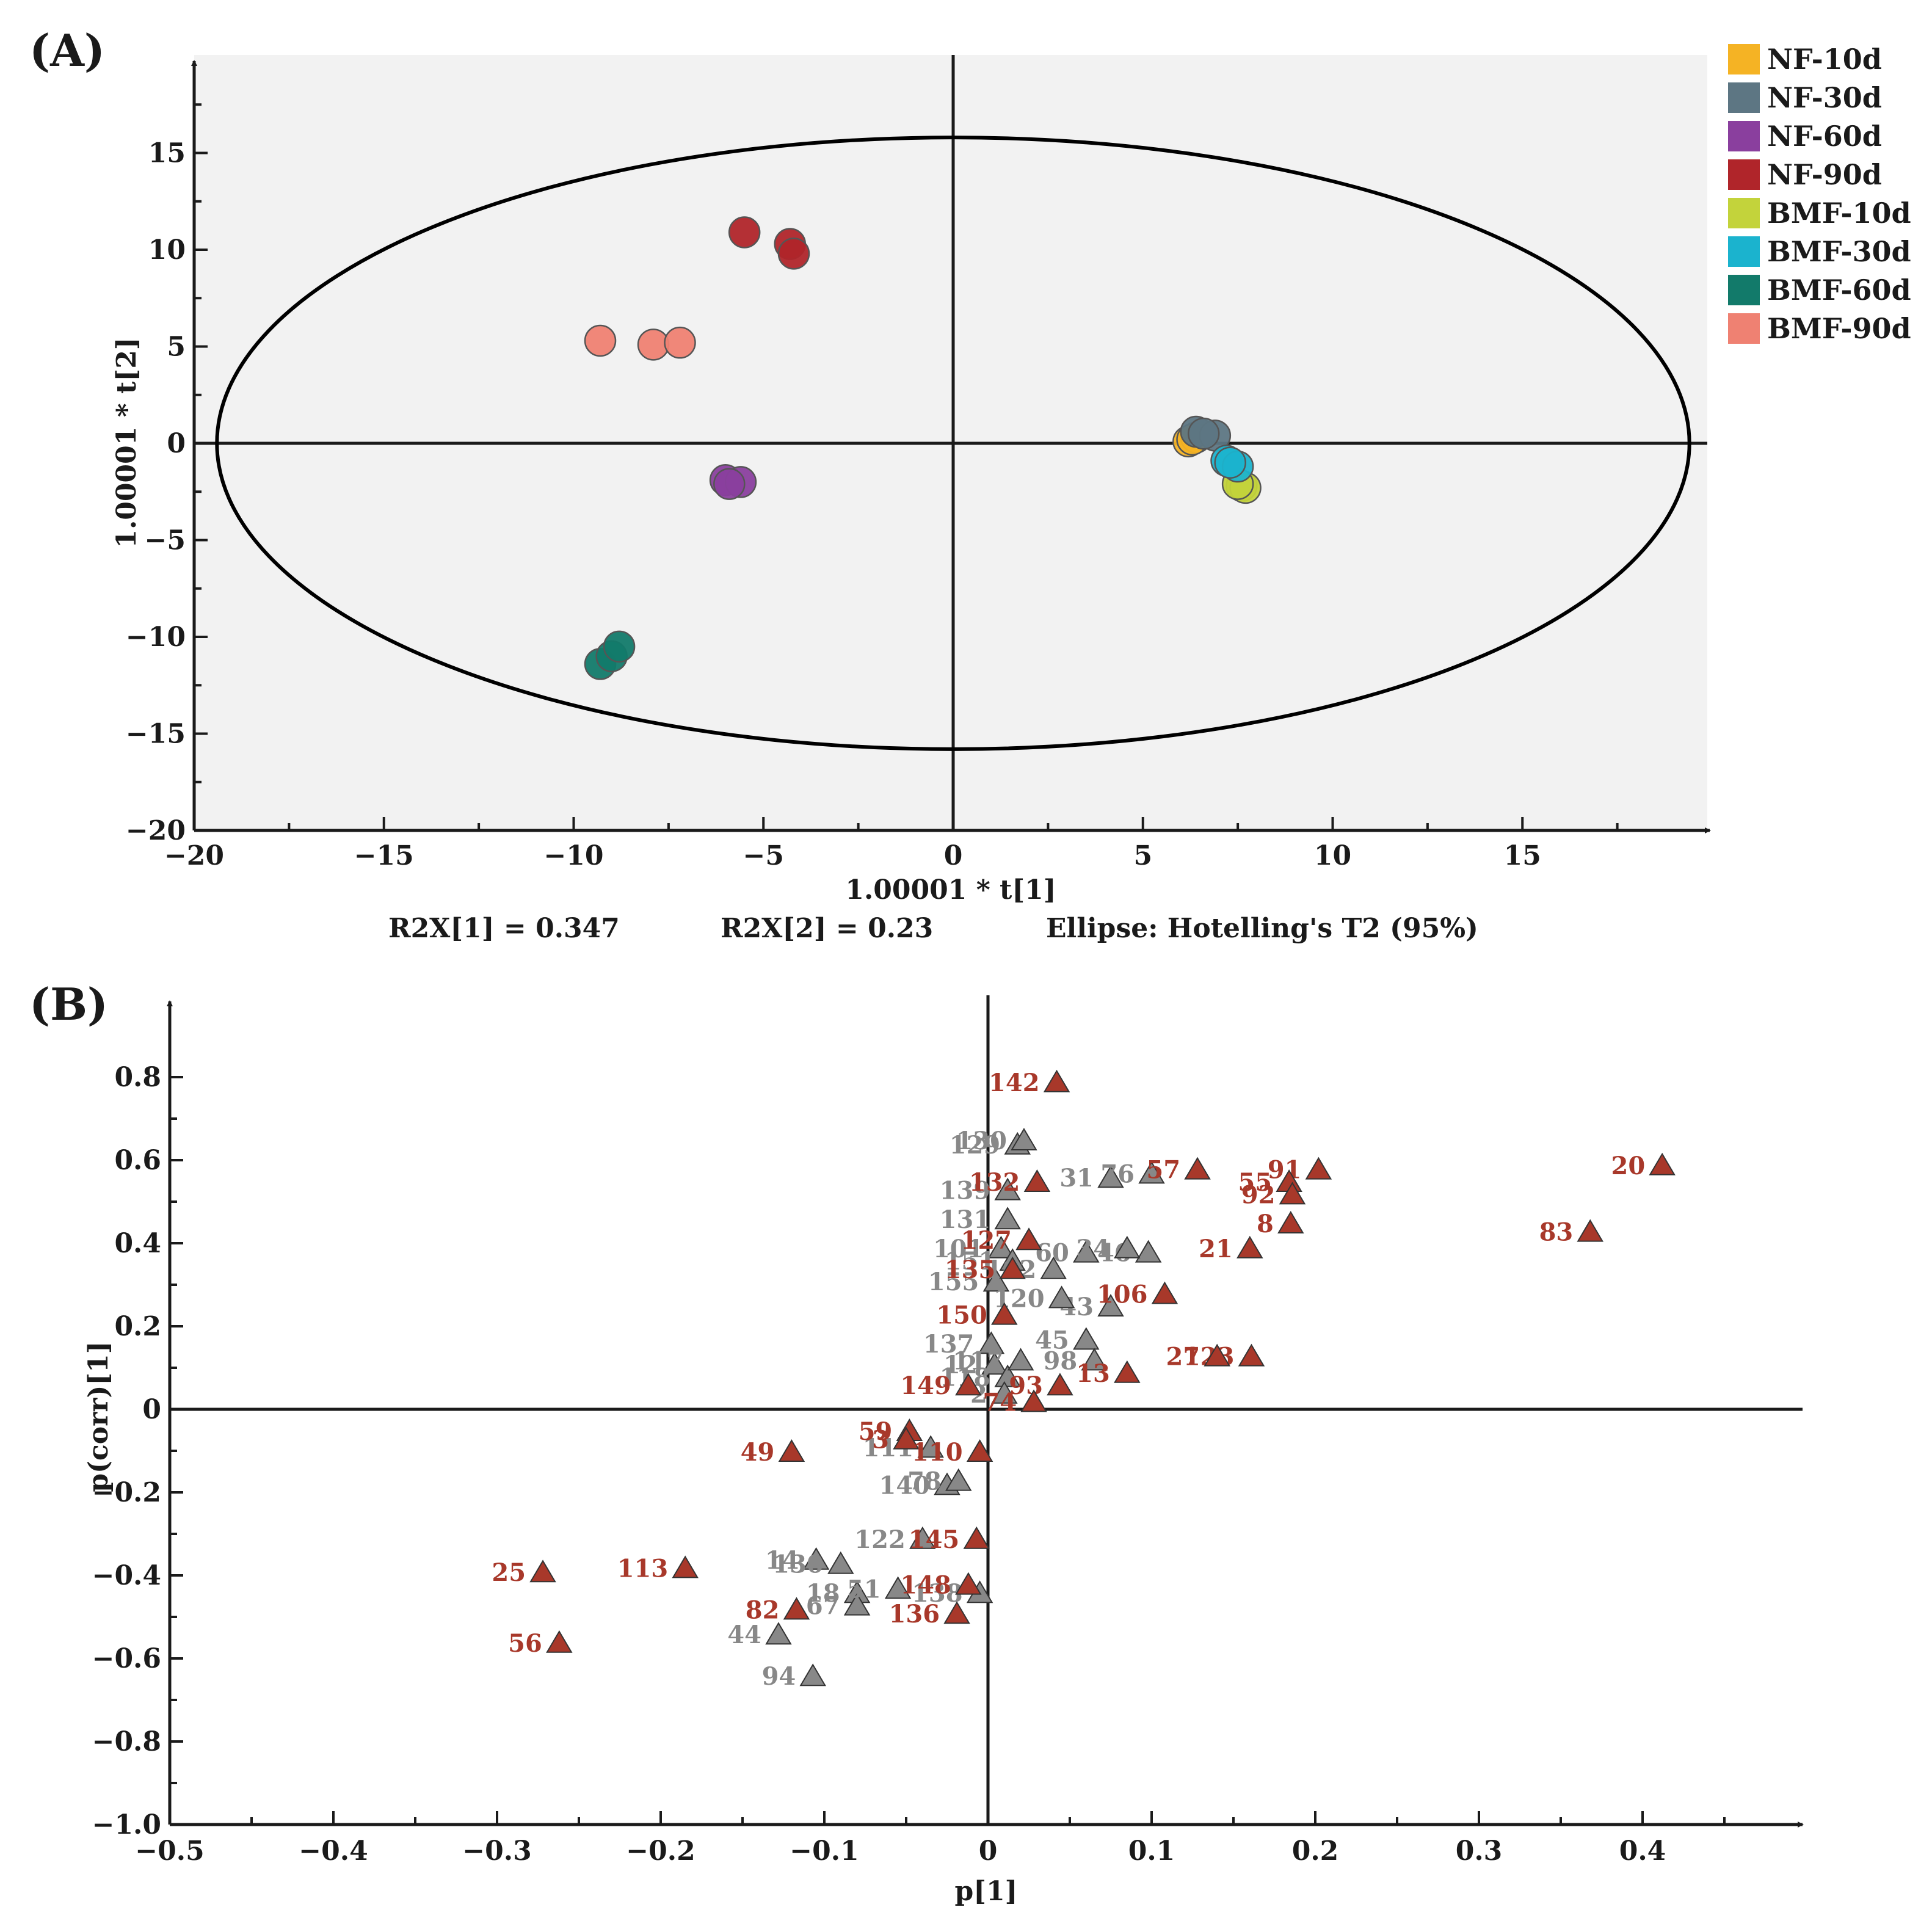 This screenshot has width=1932, height=1932. Describe the element at coordinates (925, 1585) in the screenshot. I see `loading-point-label: 148` at that location.